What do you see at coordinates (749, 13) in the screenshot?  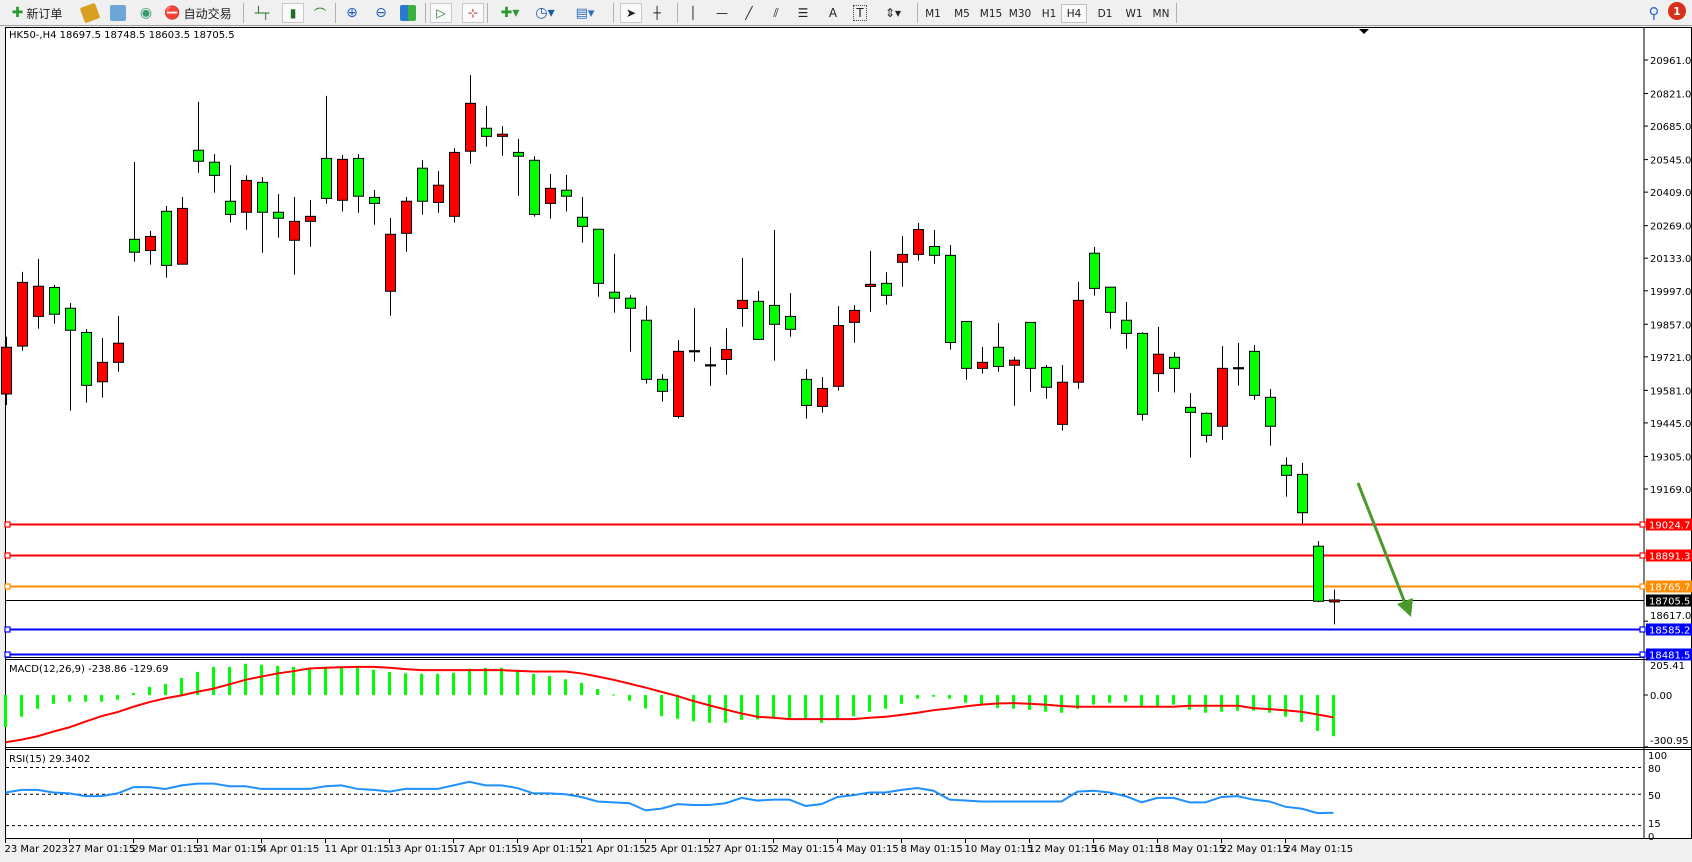 I see `trendline-button: ╱` at bounding box center [749, 13].